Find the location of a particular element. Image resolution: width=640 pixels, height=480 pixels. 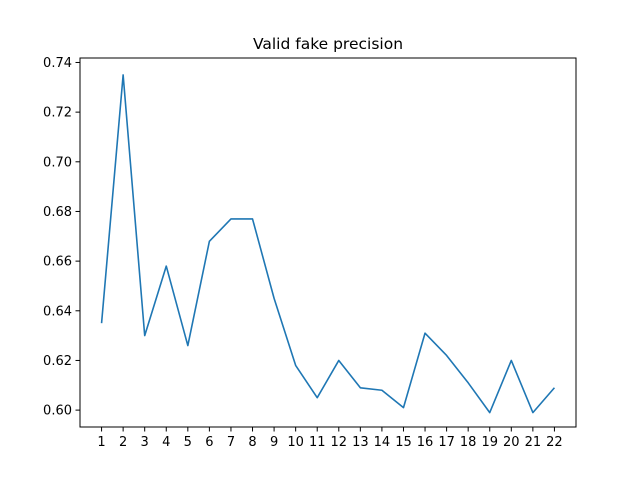

y-tick-label: 0.68 is located at coordinates (57, 212).